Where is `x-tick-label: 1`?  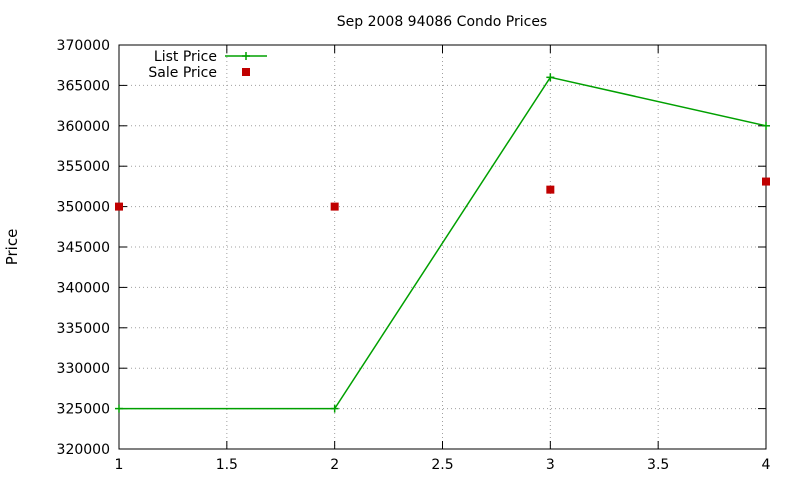 x-tick-label: 1 is located at coordinates (119, 465).